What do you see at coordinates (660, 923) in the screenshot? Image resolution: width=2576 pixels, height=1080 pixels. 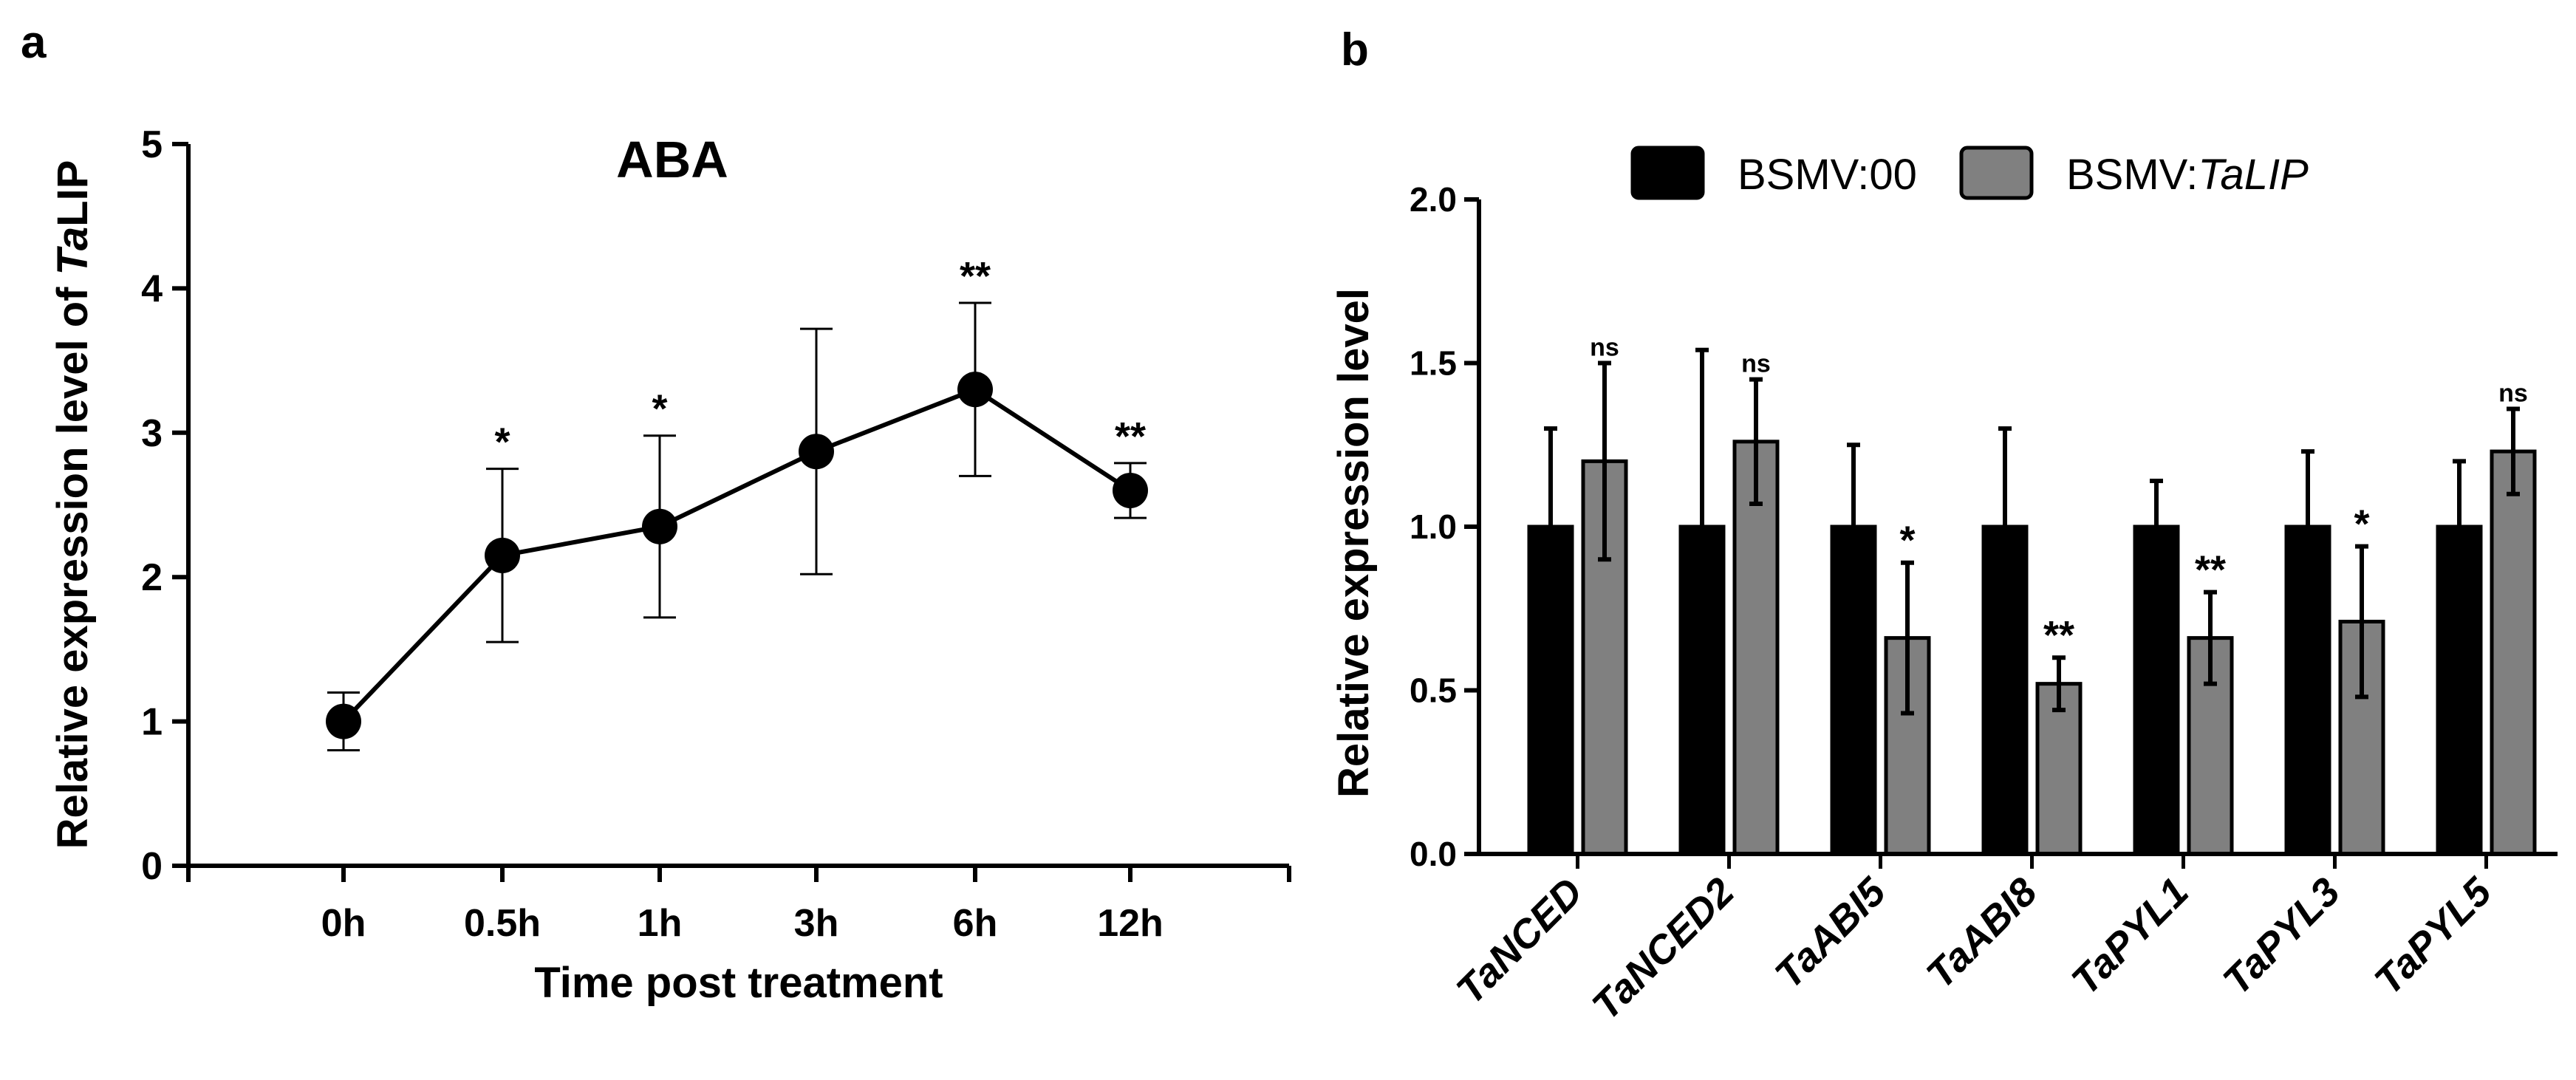 I see `x-tick-label: 1h` at bounding box center [660, 923].